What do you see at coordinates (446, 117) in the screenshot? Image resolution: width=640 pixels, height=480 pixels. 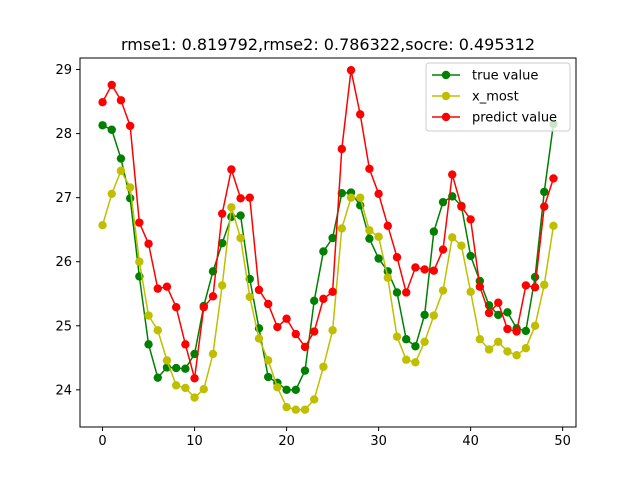 I see `legend-marker-predict-value` at bounding box center [446, 117].